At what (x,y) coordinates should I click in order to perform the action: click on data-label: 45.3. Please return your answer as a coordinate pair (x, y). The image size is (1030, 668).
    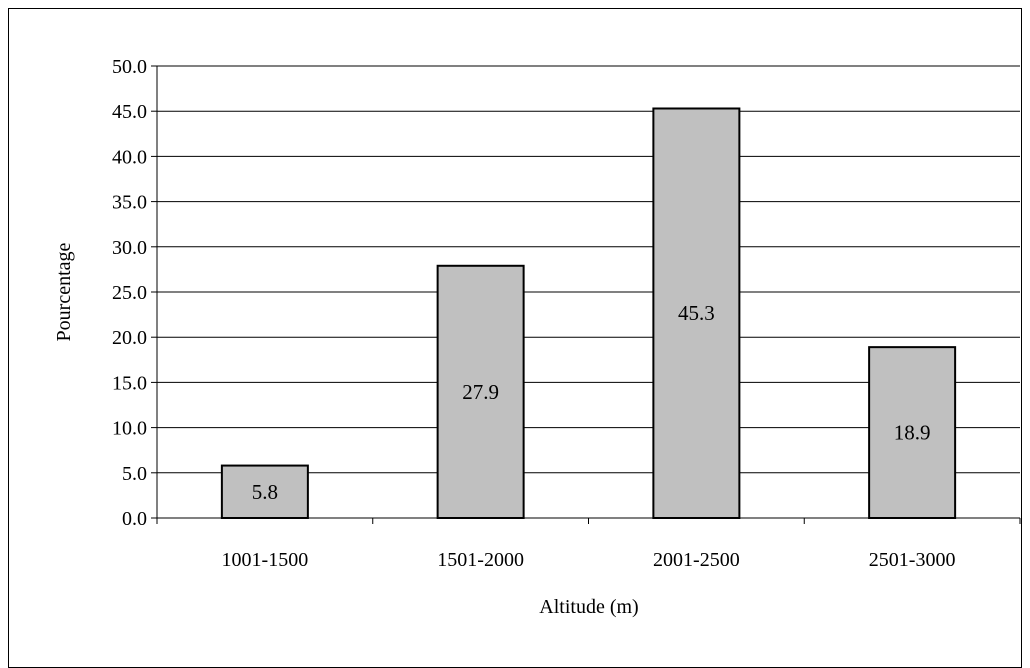
    Looking at the image, I should click on (696, 313).